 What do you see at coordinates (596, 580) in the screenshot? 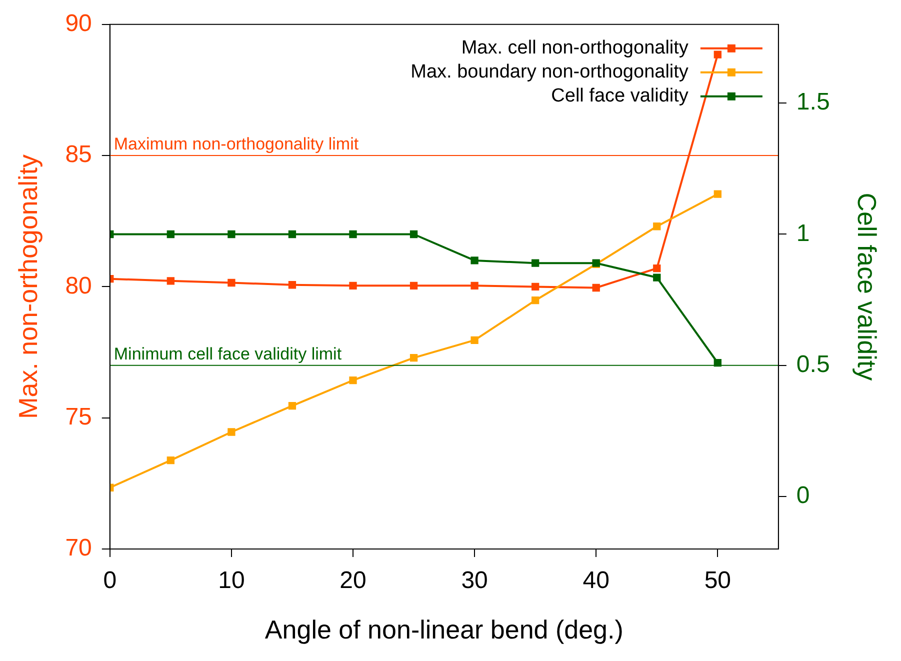
I see `x-tick-label: 40` at bounding box center [596, 580].